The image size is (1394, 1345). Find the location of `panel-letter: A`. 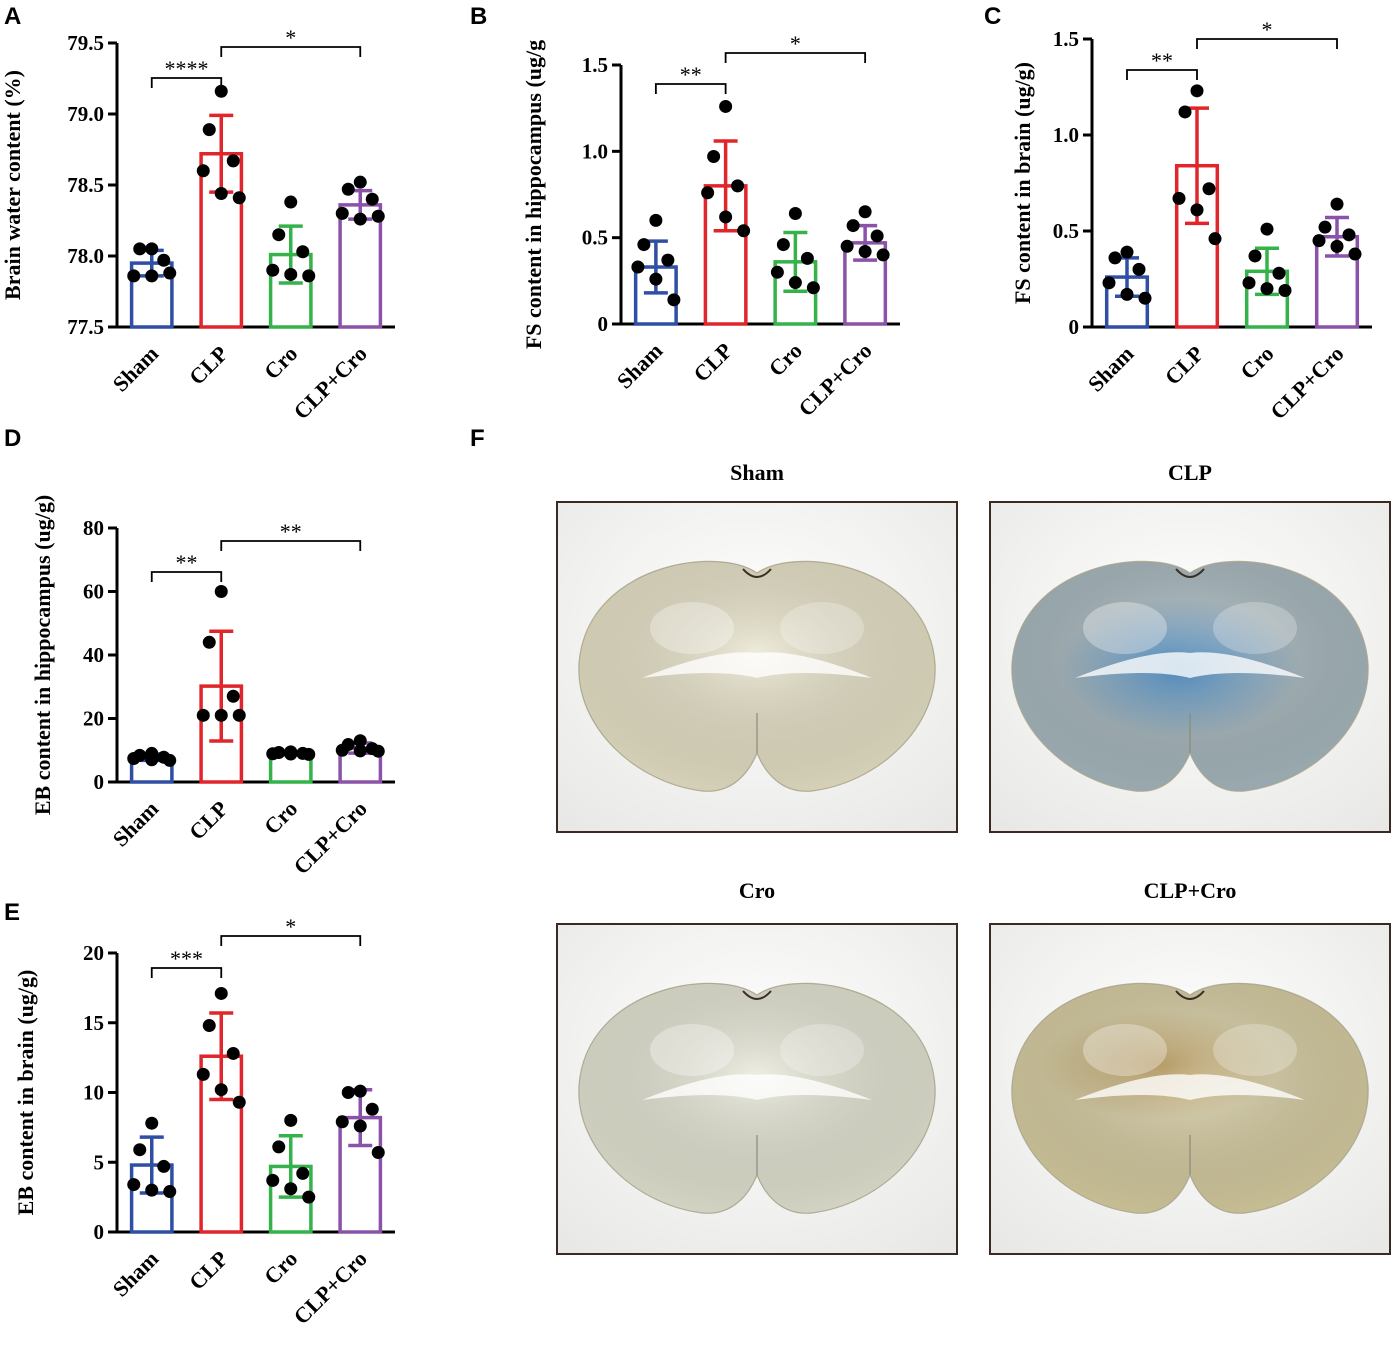

panel-letter: A is located at coordinates (12, 16).